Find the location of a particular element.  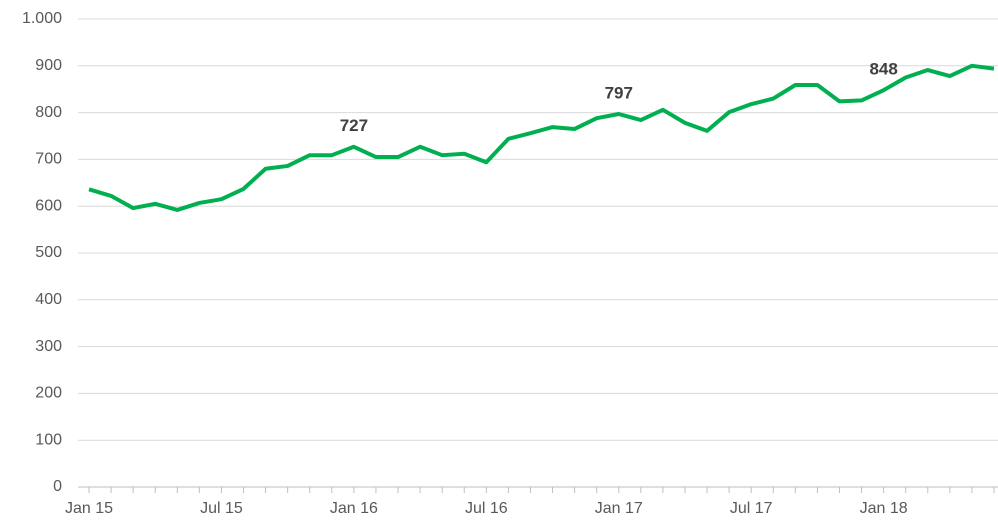

x-tick-label: Jul 17 is located at coordinates (751, 508).